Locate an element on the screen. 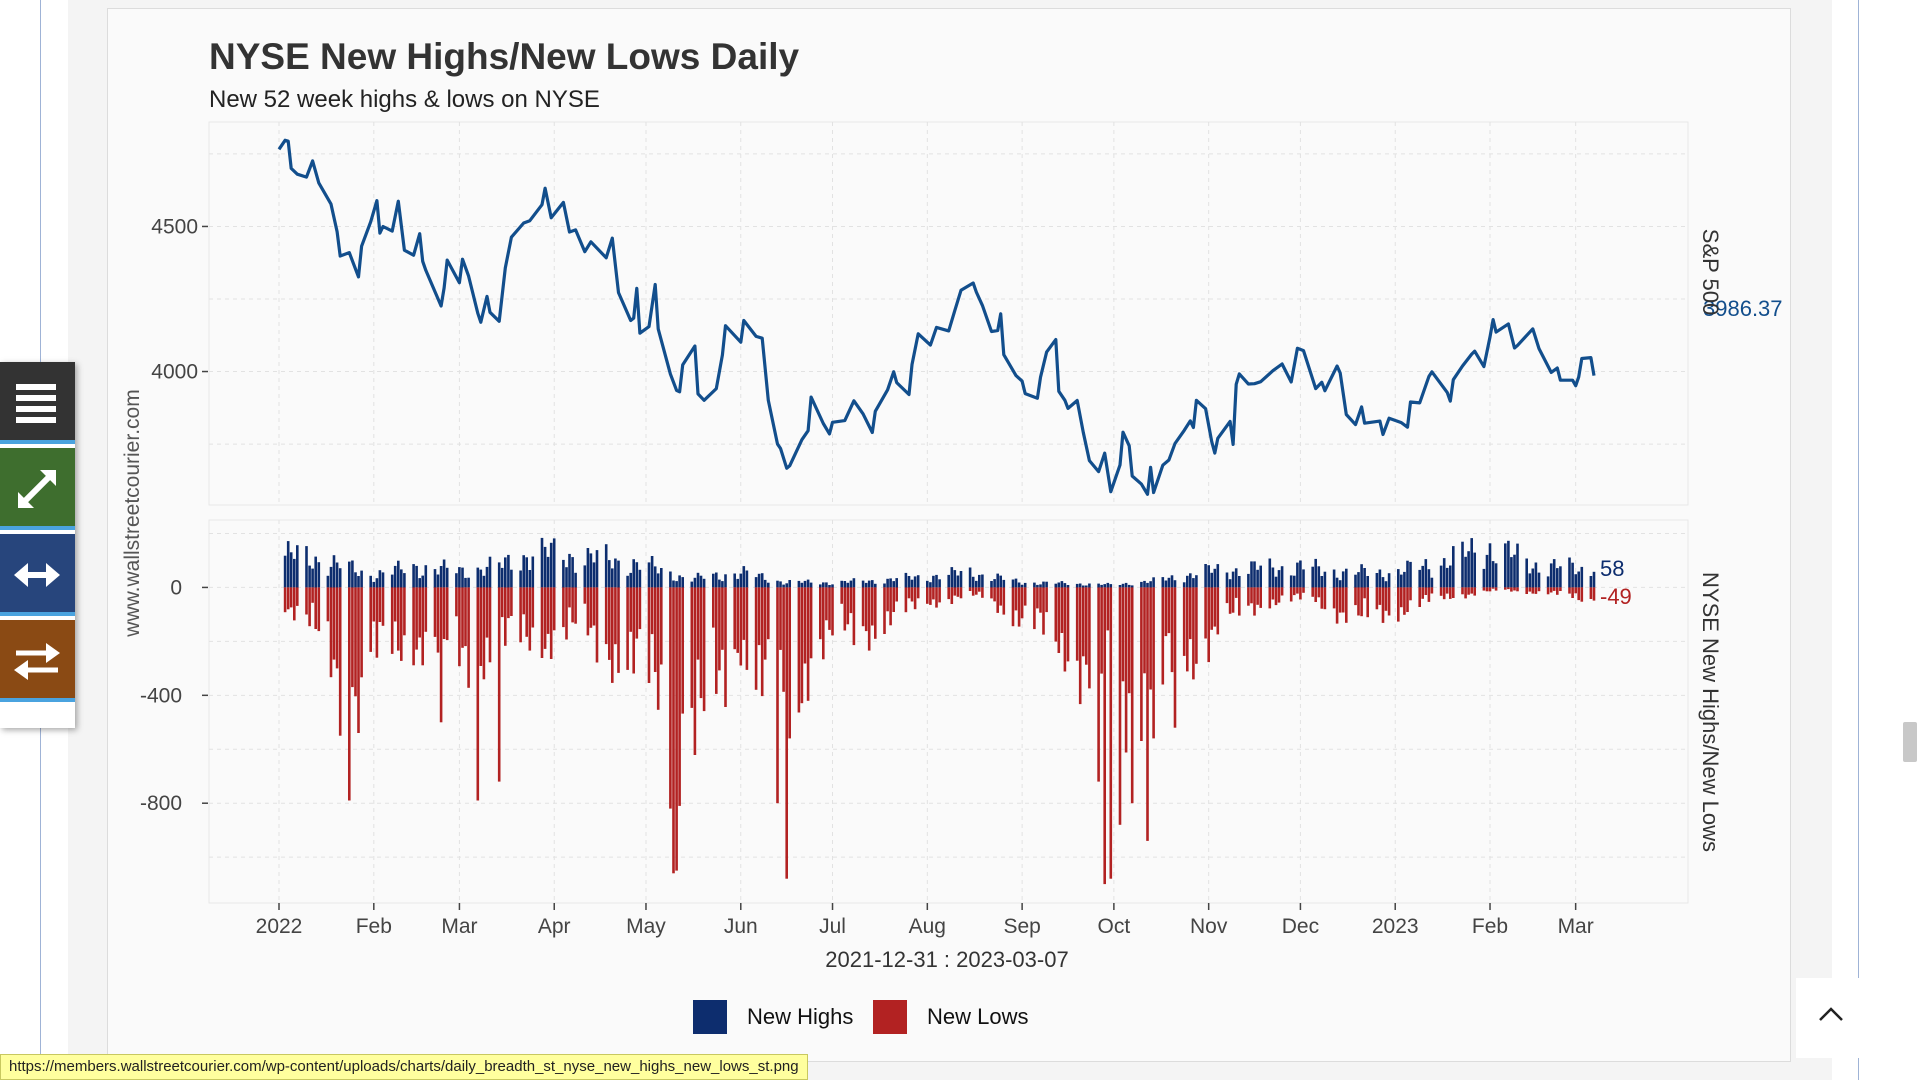  hamburger-icon is located at coordinates (36, 403).